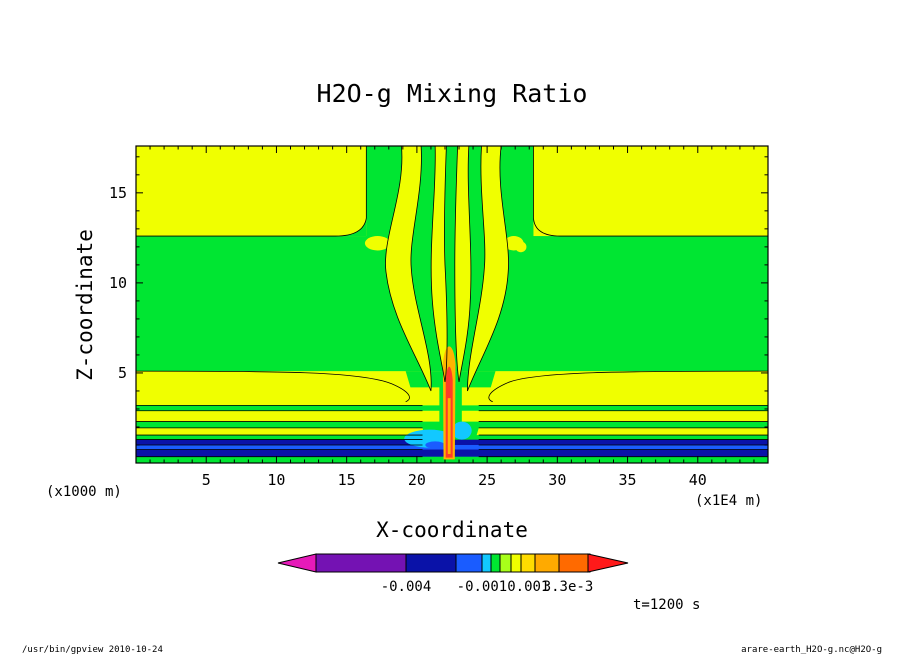  What do you see at coordinates (276, 480) in the screenshot?
I see `x-tick-label: 10` at bounding box center [276, 480].